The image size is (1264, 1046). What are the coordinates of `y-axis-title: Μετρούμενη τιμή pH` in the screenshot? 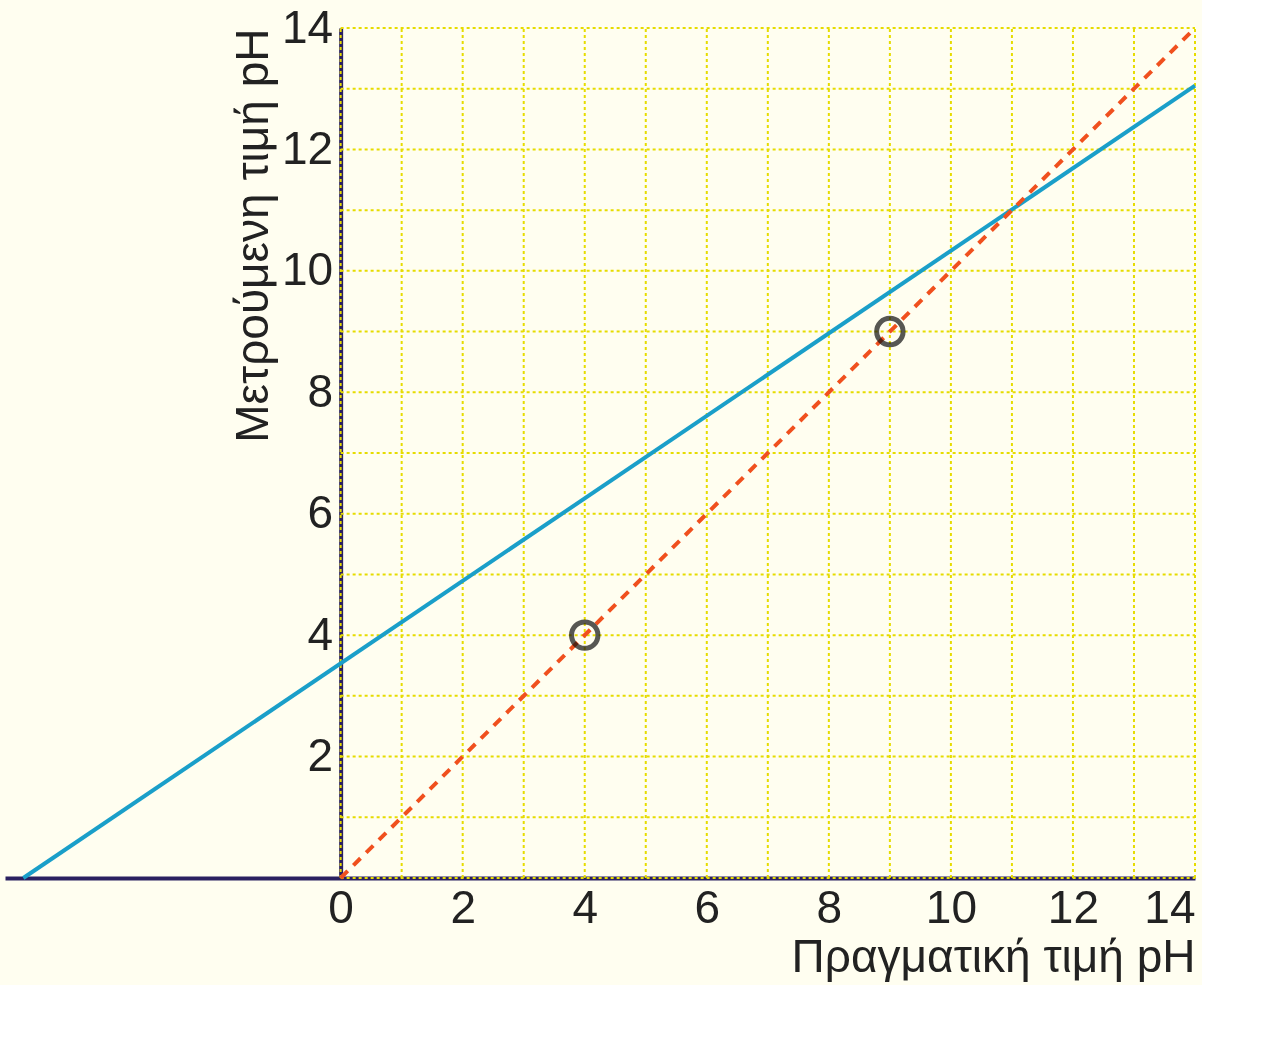 It's located at (251, 235).